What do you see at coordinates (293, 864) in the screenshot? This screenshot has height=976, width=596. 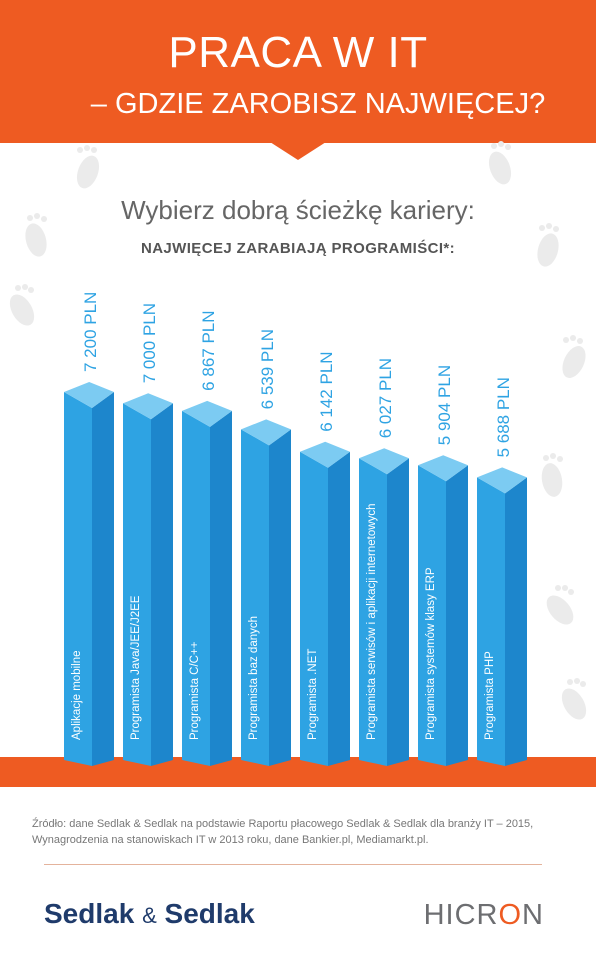 I see `divider` at bounding box center [293, 864].